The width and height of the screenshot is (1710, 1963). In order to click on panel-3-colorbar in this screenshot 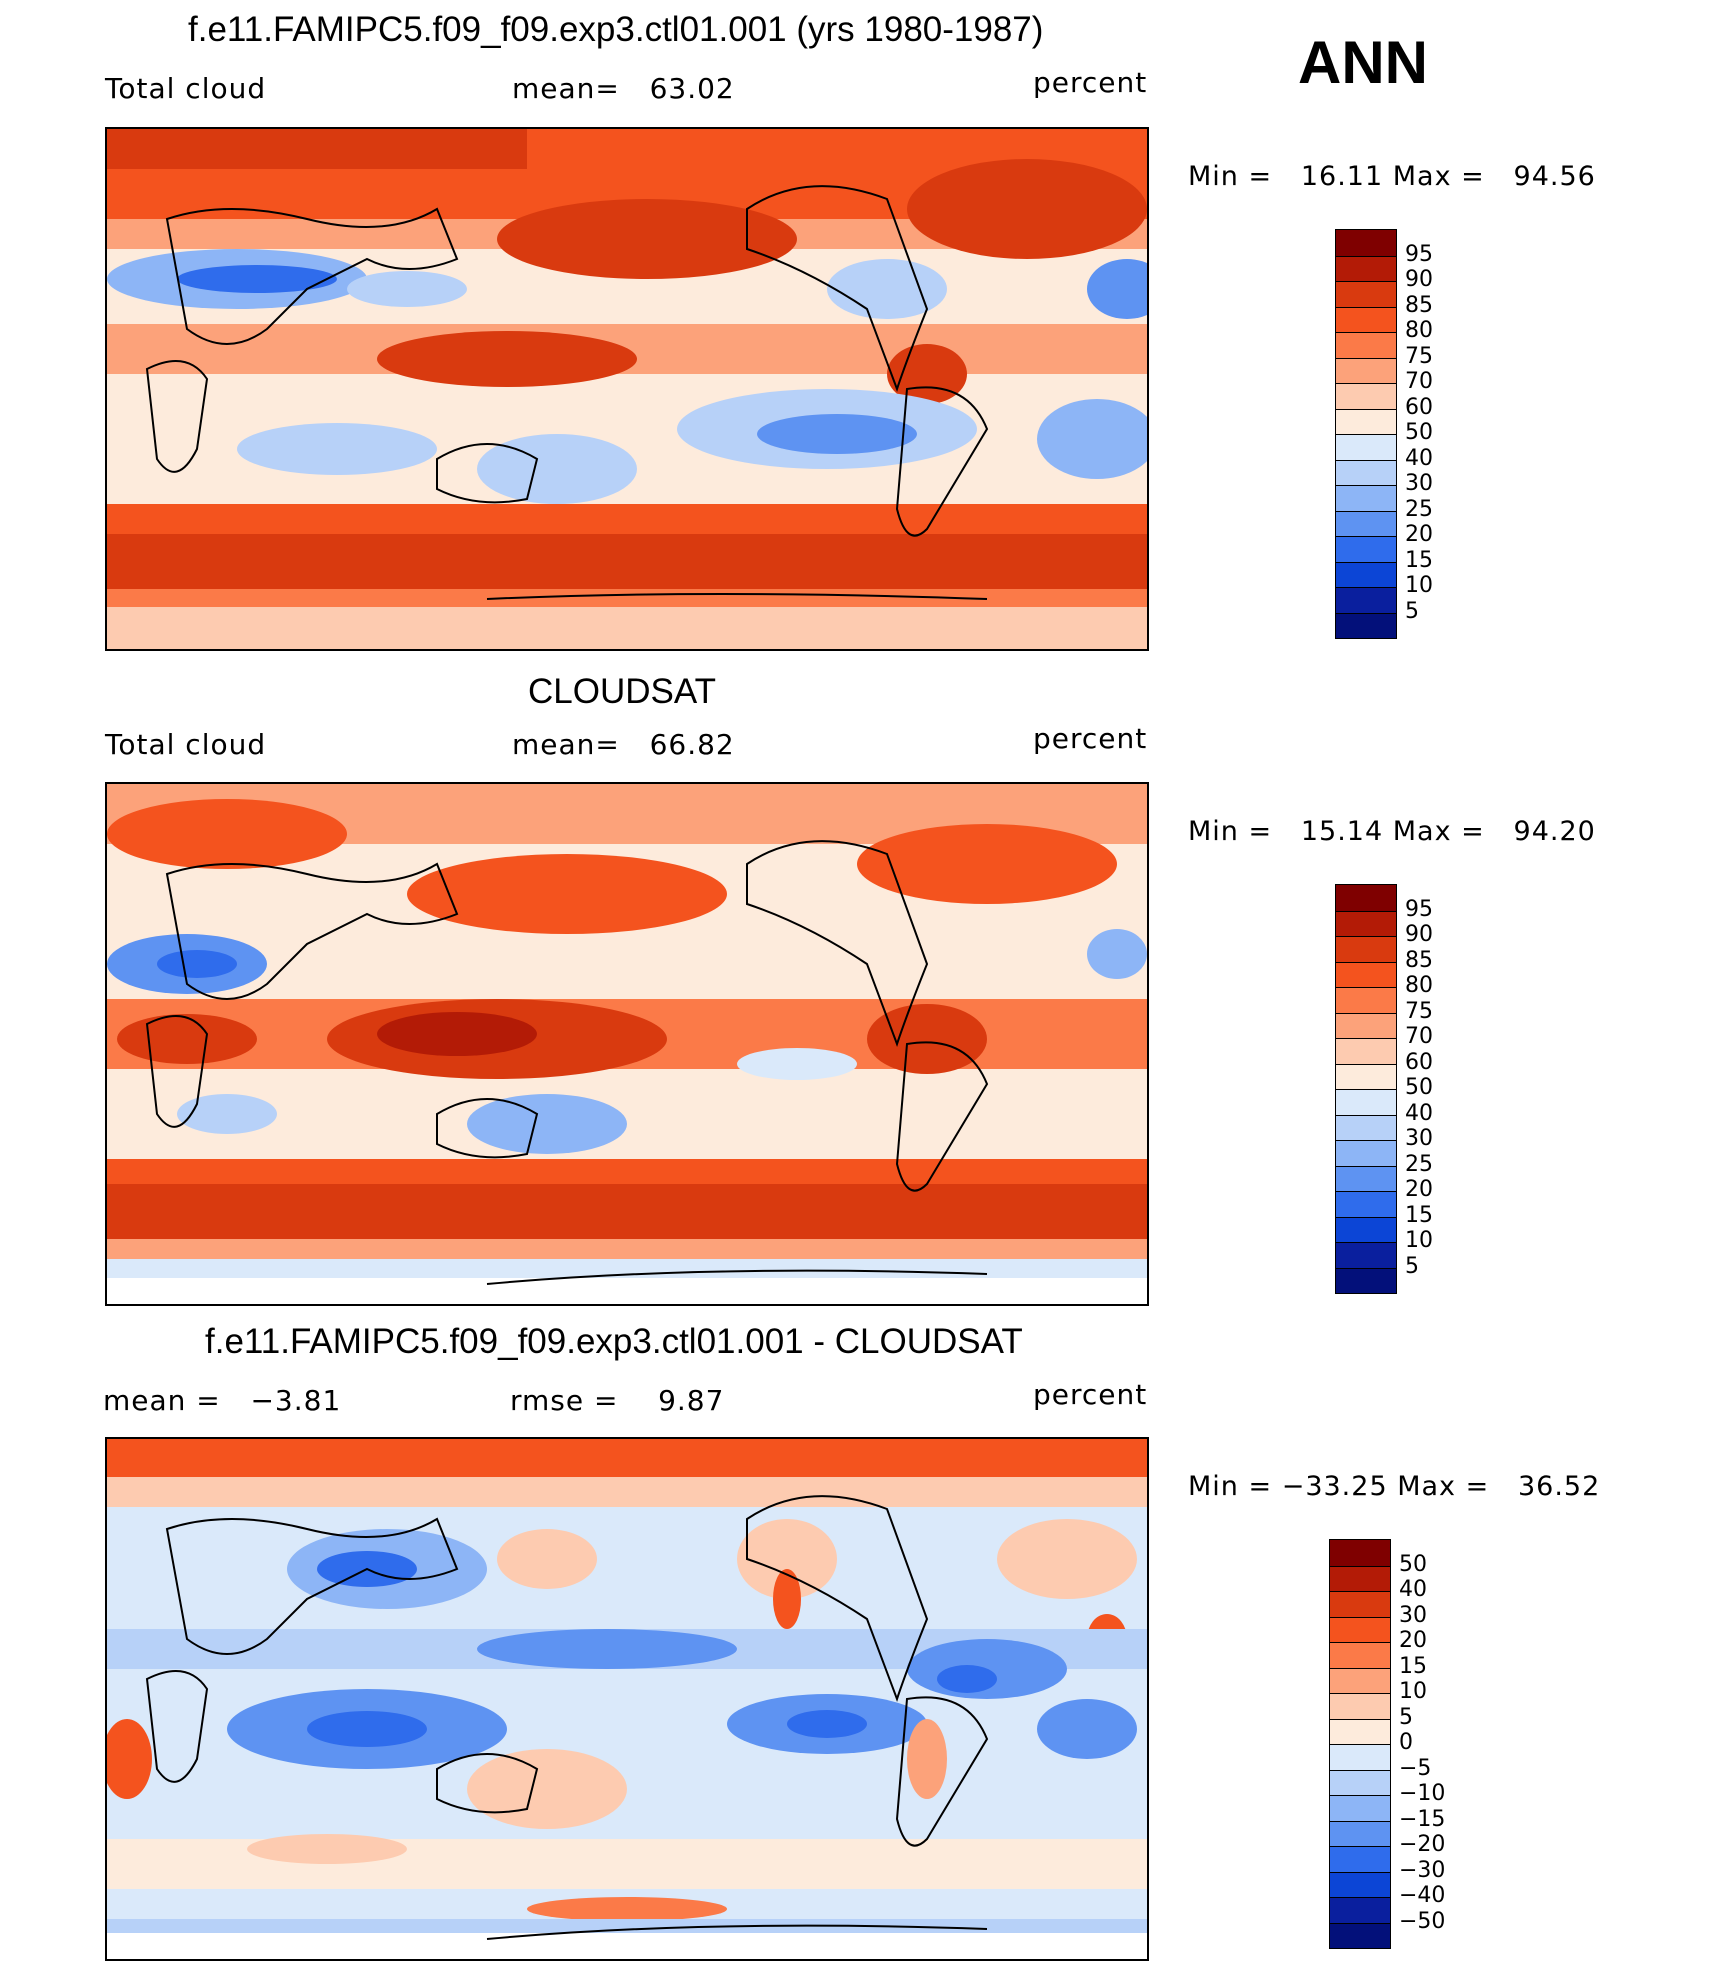, I will do `click(1360, 1744)`.